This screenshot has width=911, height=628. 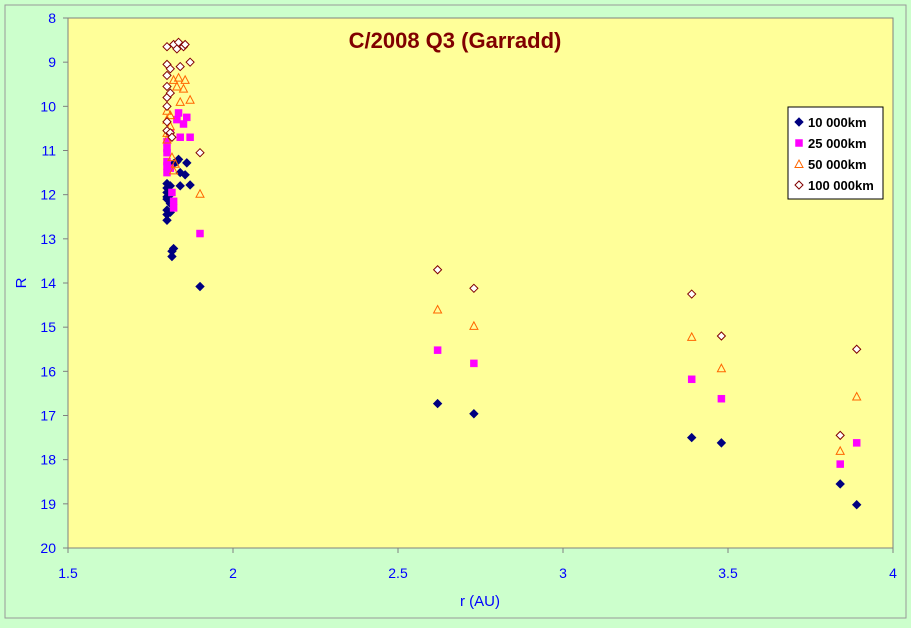 I want to click on y-tick-label: 20, so click(x=48, y=548).